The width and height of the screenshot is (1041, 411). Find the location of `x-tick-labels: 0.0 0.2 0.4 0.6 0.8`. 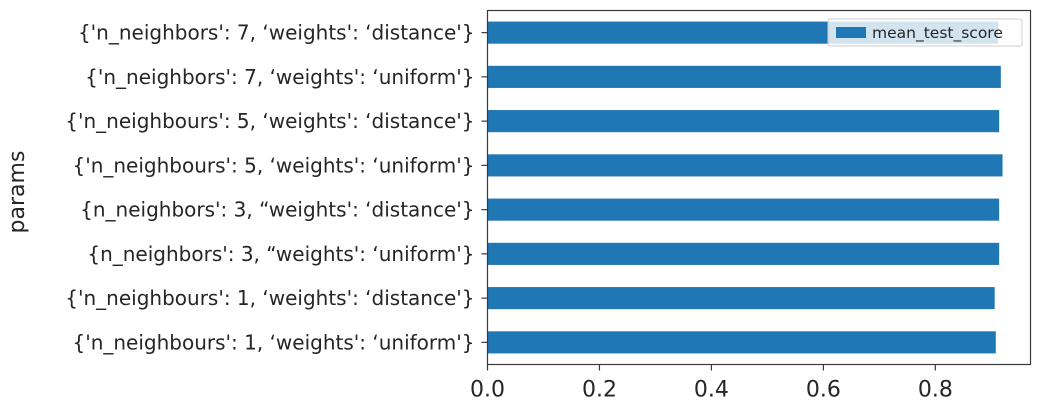

x-tick-labels: 0.0 0.2 0.4 0.6 0.8 is located at coordinates (711, 383).